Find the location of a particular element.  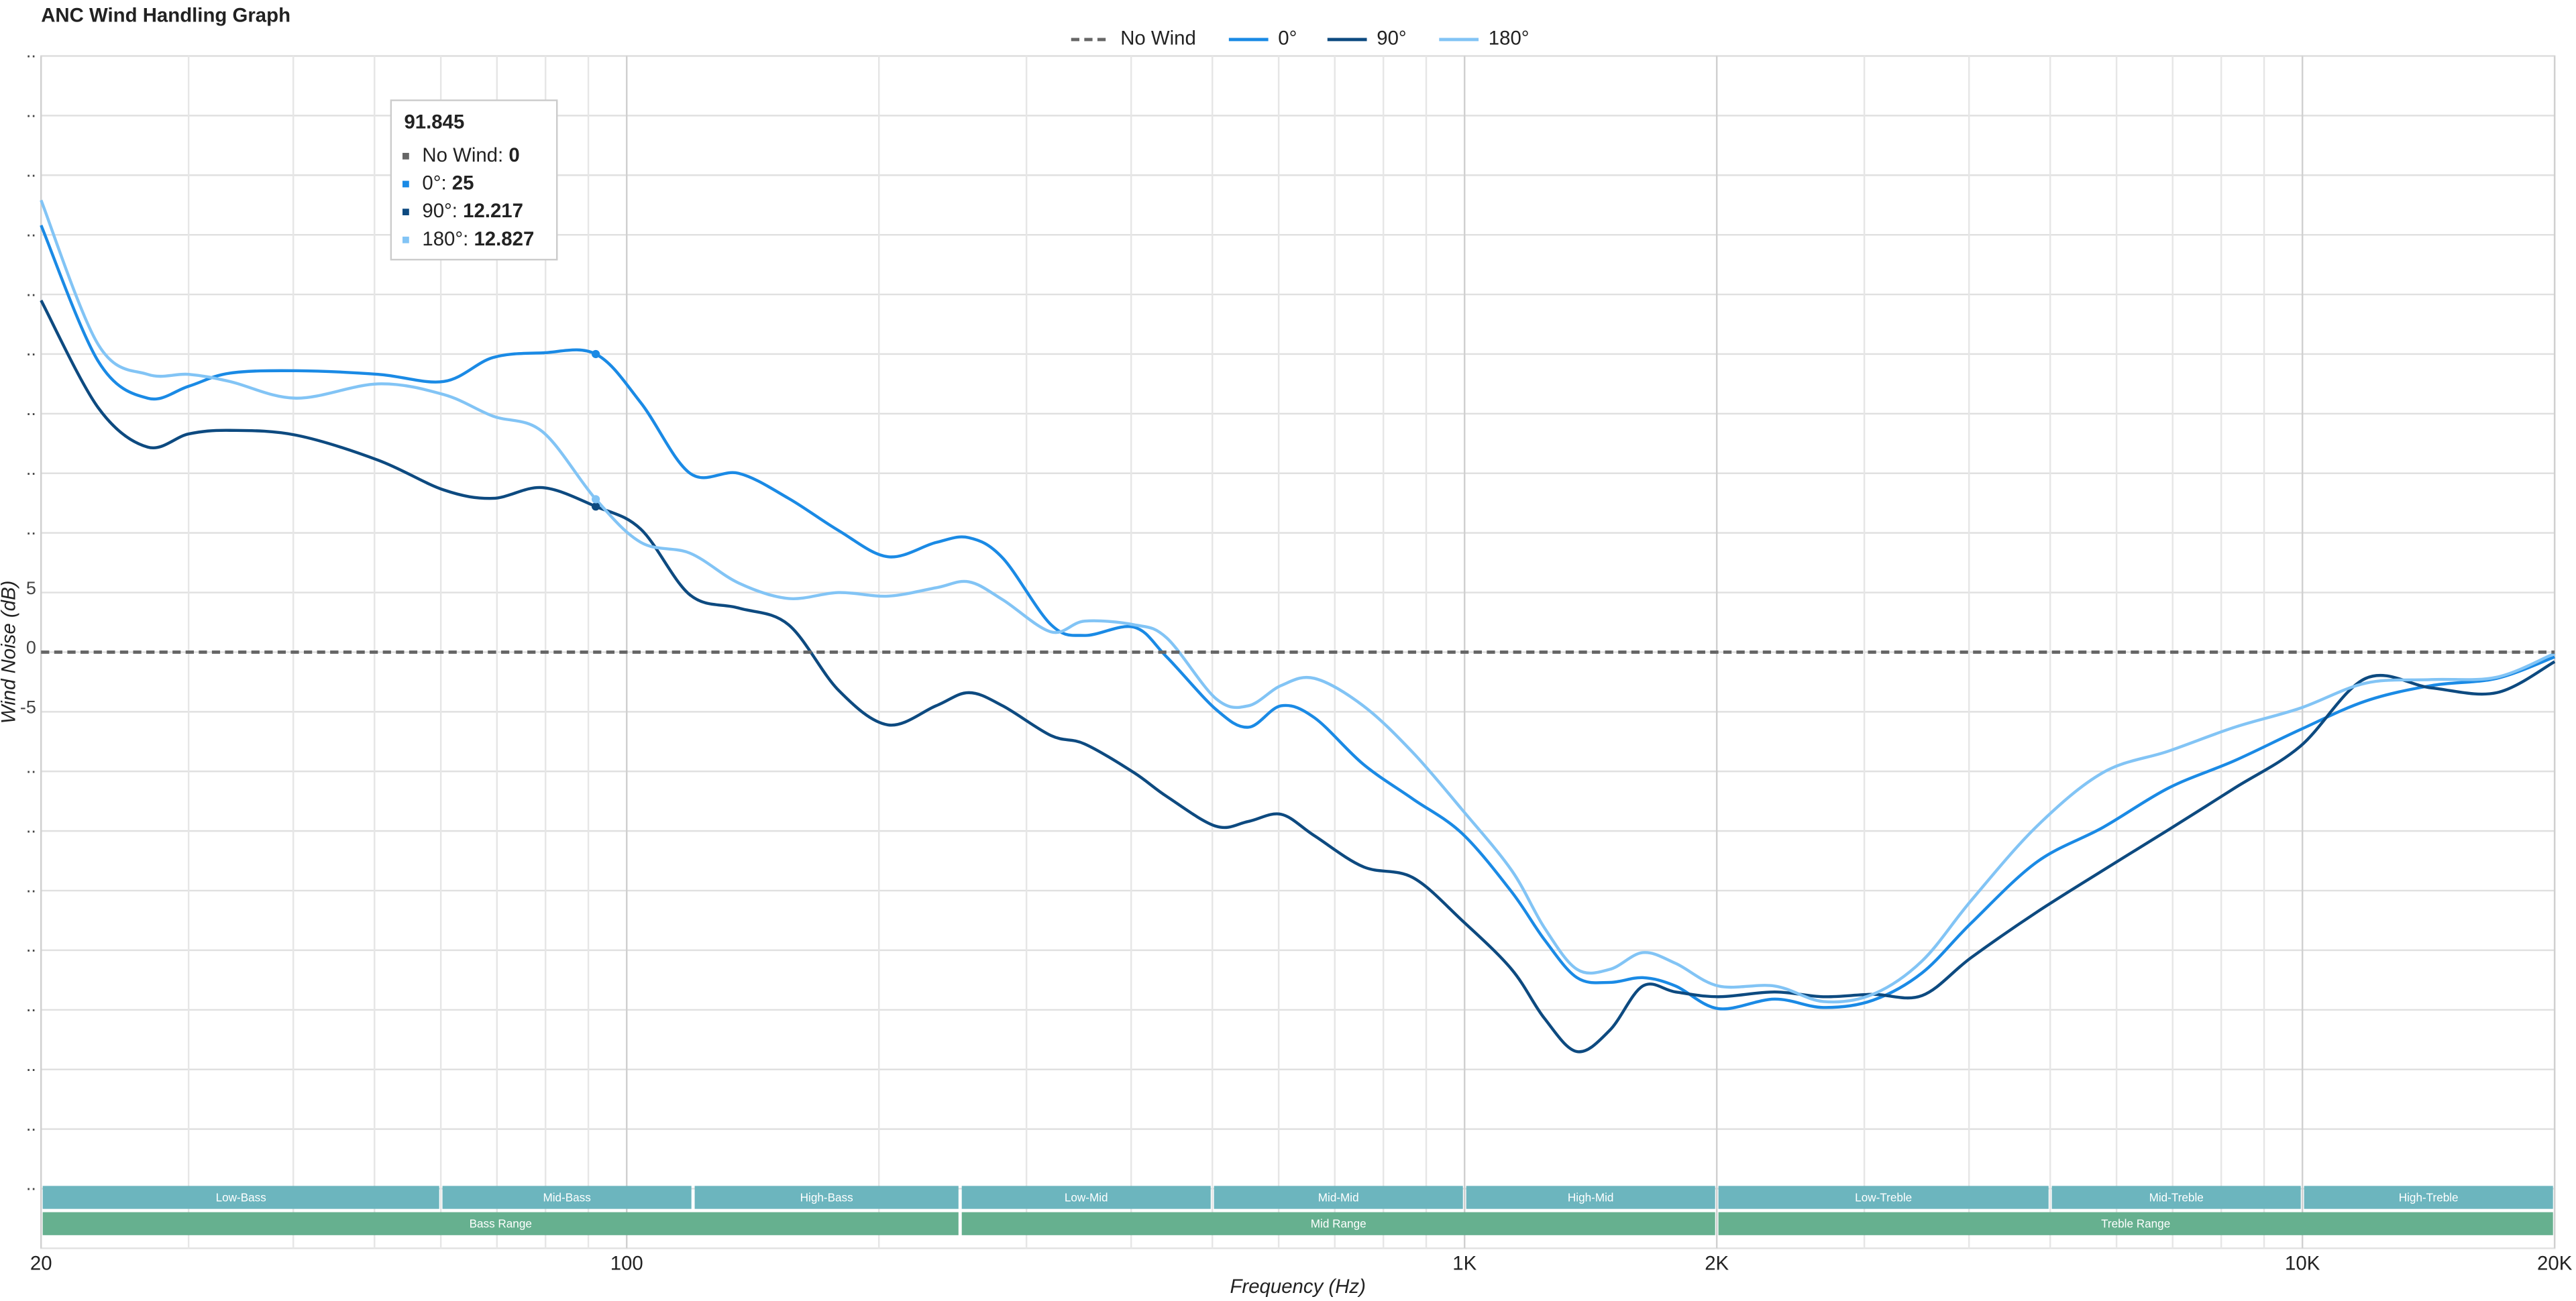

x-tick-label: 10K is located at coordinates (2302, 1264).